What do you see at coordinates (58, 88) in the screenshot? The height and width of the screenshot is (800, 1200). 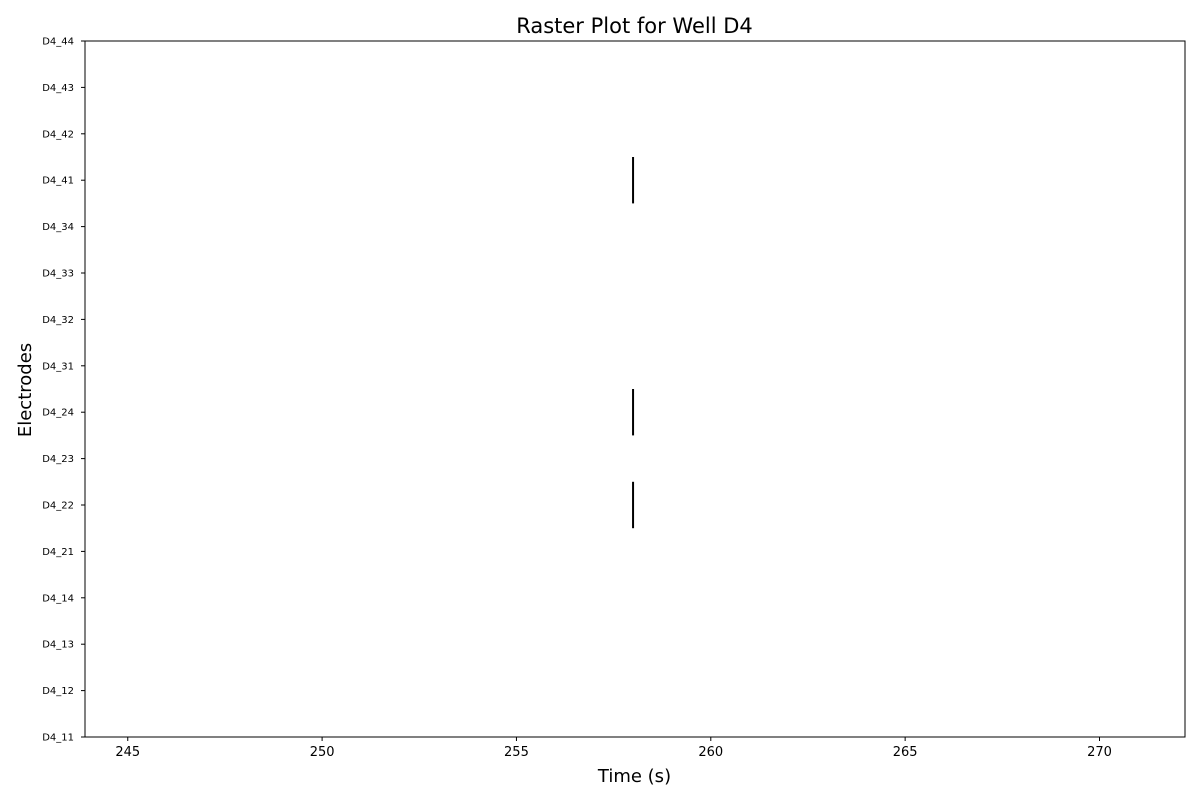 I see `y-tick-label: D4_43` at bounding box center [58, 88].